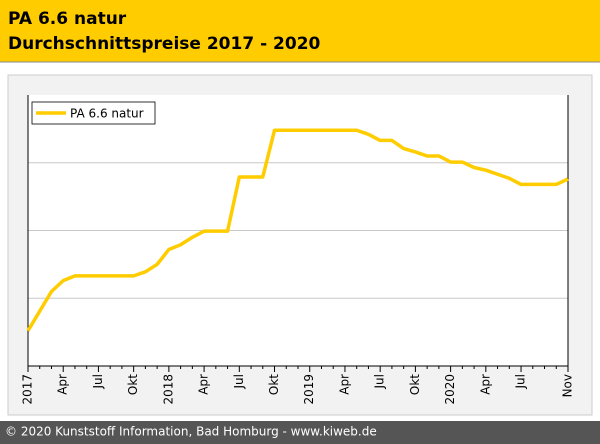 The height and width of the screenshot is (444, 600). I want to click on legend-label: PA 6.6 natur, so click(107, 114).